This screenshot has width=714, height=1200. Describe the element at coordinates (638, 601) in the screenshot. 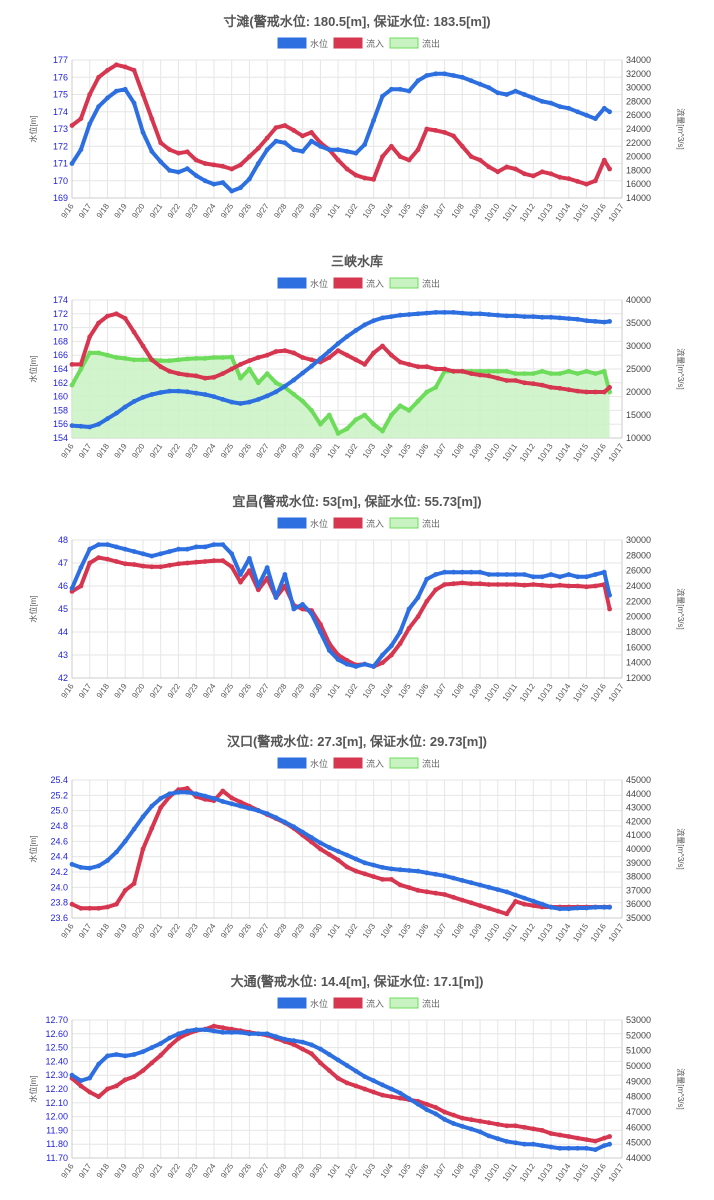

I see `y-tick-right: 22000` at that location.